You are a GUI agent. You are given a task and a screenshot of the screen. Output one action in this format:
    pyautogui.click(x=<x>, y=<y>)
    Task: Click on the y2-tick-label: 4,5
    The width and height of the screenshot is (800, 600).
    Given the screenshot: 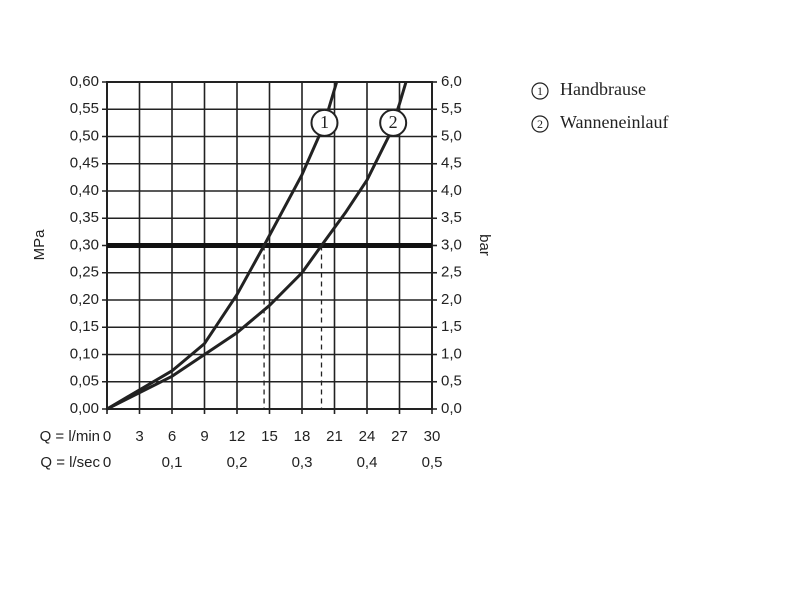 What is the action you would take?
    pyautogui.click(x=451, y=163)
    